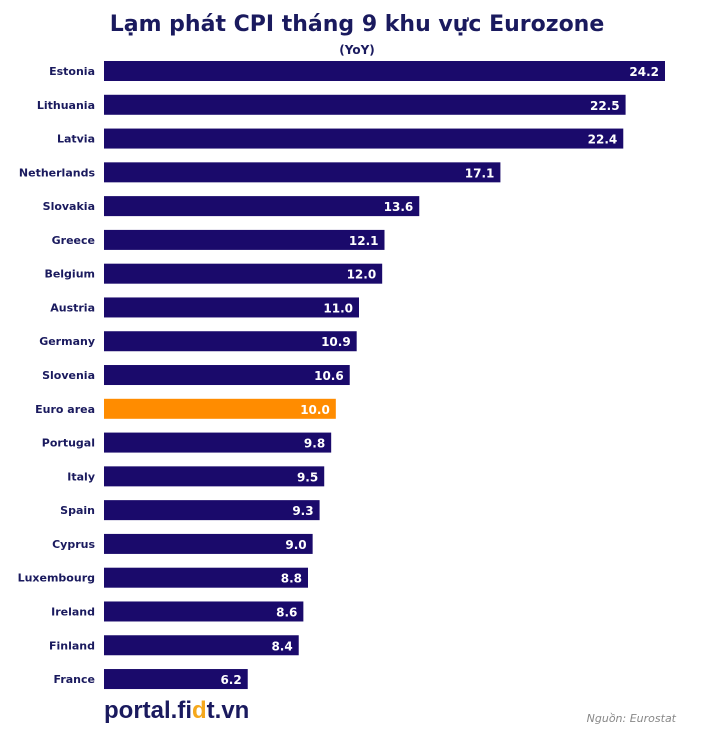 The image size is (714, 752). Describe the element at coordinates (286, 612) in the screenshot. I see `value-label: 8.6` at that location.